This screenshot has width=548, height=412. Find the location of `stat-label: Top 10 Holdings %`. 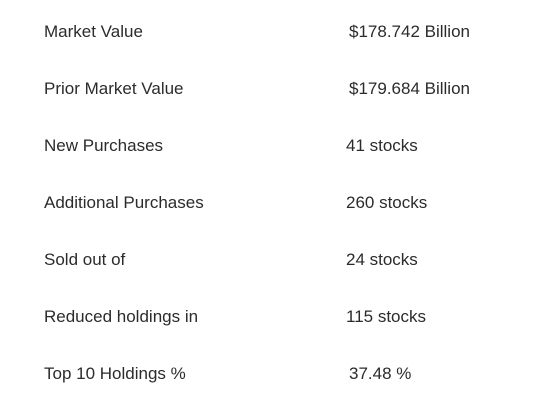

stat-label: Top 10 Holdings % is located at coordinates (115, 373).